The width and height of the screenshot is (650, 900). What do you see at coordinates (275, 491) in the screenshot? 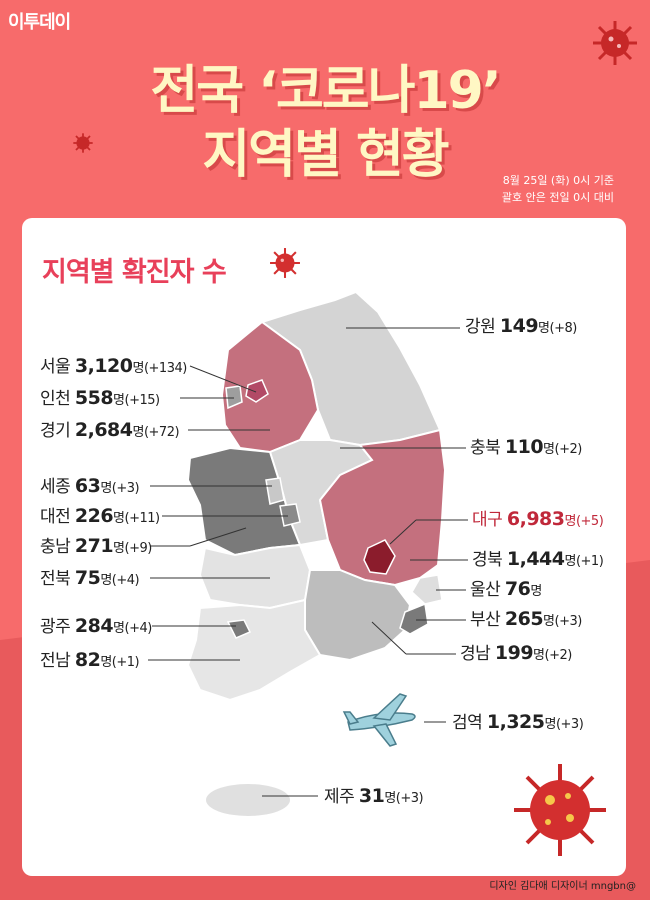
I see `region-sejong` at bounding box center [275, 491].